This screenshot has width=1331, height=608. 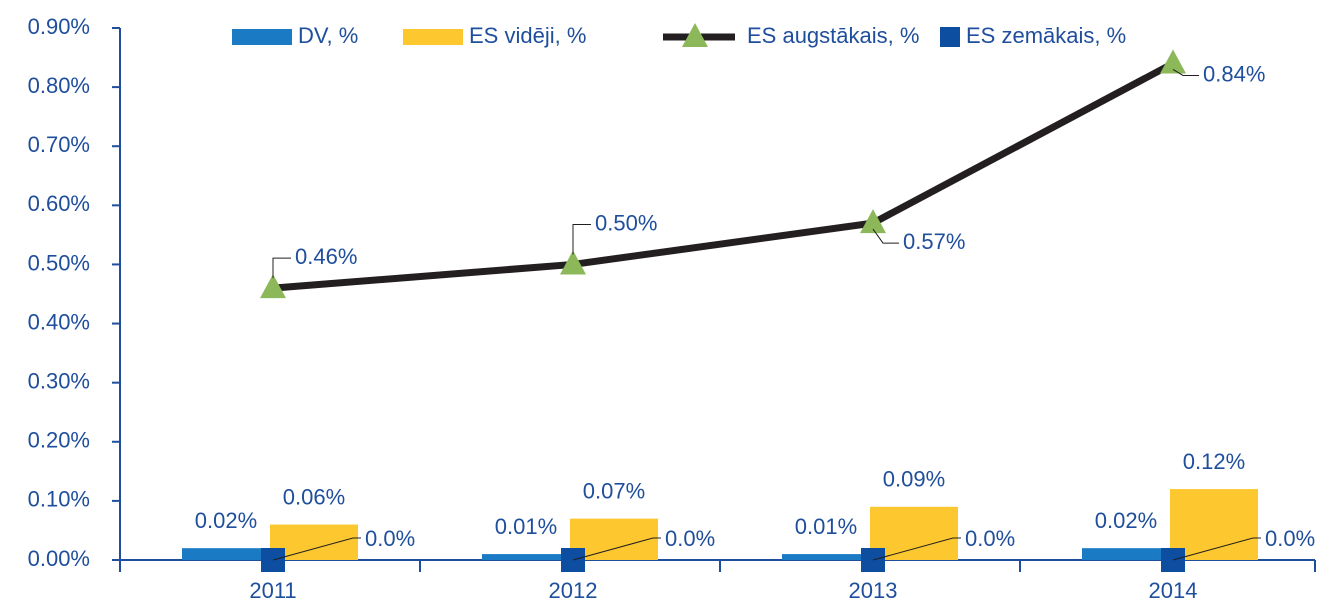 What do you see at coordinates (1214, 461) in the screenshot?
I see `data-label: 0.12%` at bounding box center [1214, 461].